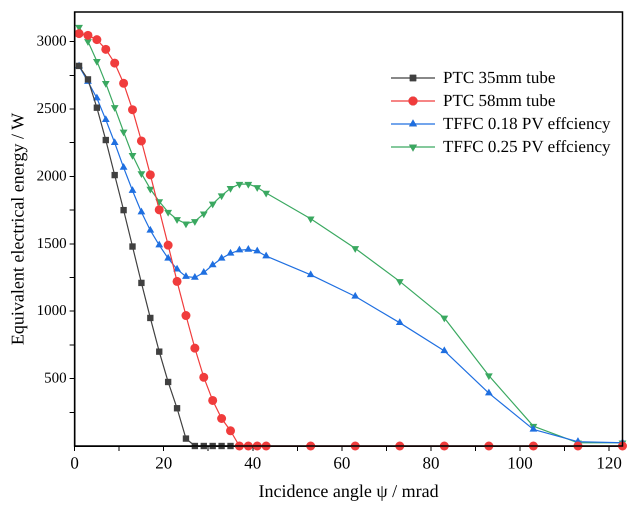 This screenshot has width=627, height=511. Describe the element at coordinates (18, 229) in the screenshot. I see `y-axis-title: Equivalent electrical energy / W` at that location.